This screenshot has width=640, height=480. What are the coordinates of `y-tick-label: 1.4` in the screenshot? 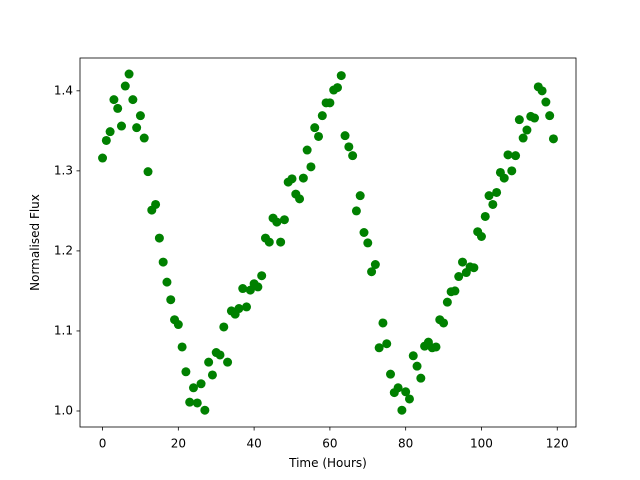 It's located at (63, 90).